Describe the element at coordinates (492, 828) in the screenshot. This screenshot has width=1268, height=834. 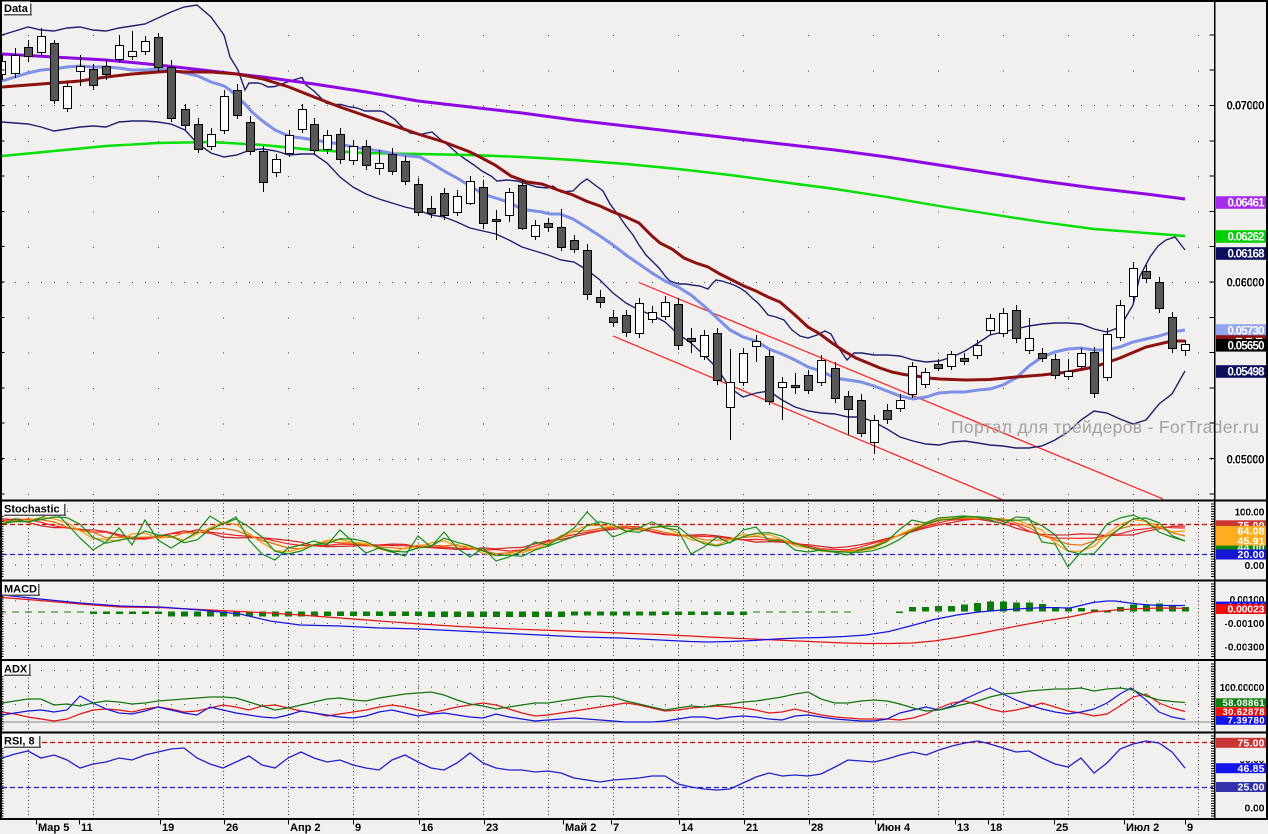
I see `svg-text: 23` at that location.